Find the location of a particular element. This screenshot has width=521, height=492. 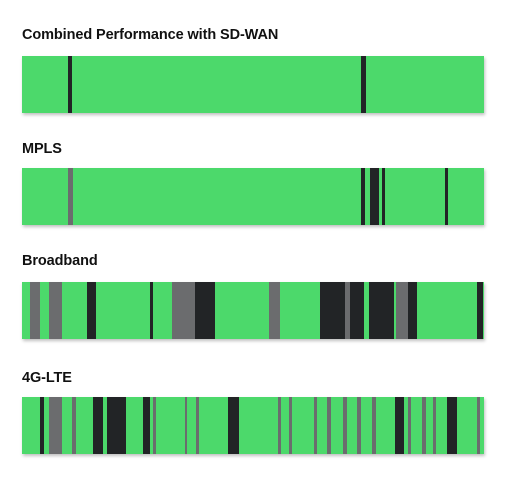

timeline-title: MPLS is located at coordinates (42, 149).